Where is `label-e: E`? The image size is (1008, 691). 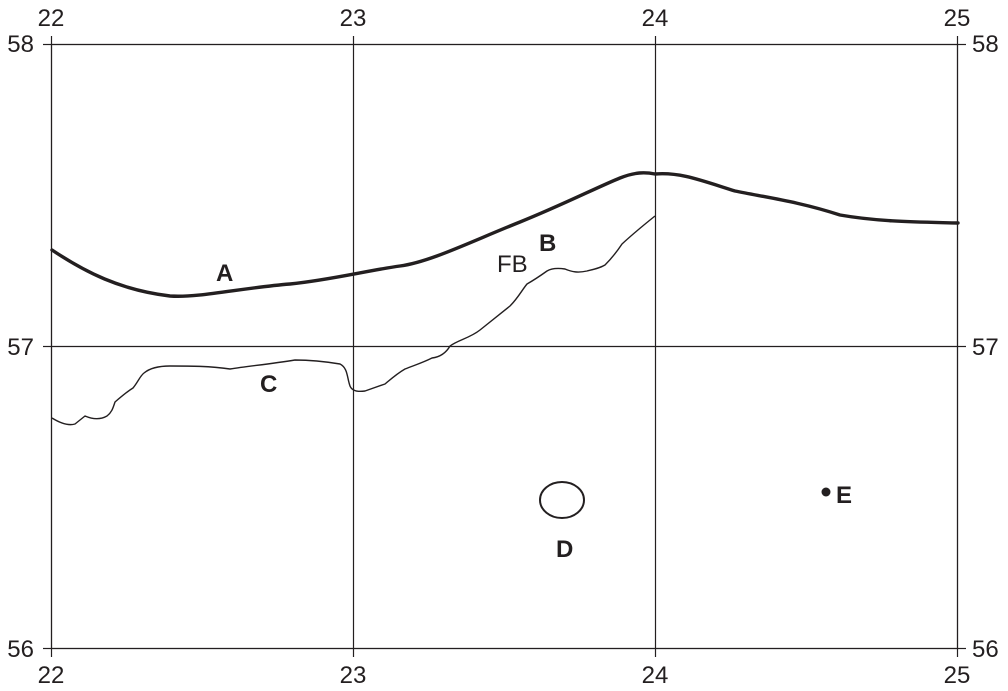
label-e: E is located at coordinates (844, 495).